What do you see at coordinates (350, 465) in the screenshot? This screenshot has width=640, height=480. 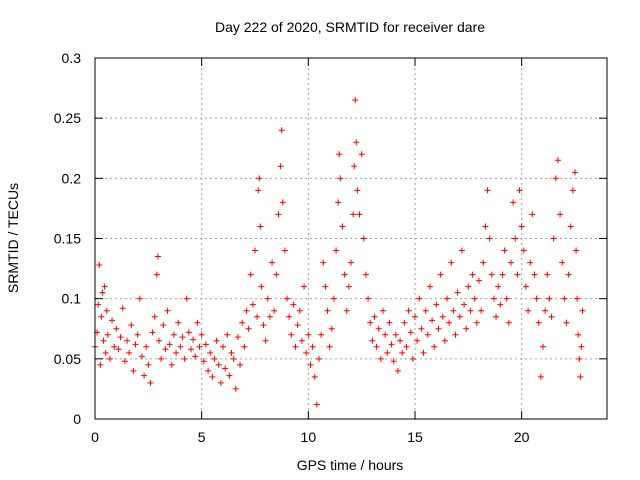 I see `x-axis-title: GPS time / hours` at bounding box center [350, 465].